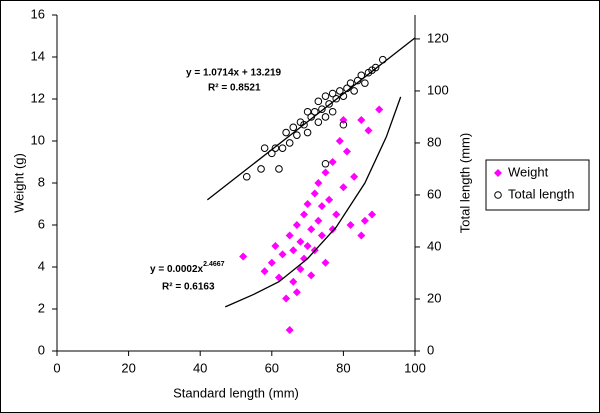  Describe the element at coordinates (415, 367) in the screenshot. I see `x-tick-label: 100` at that location.